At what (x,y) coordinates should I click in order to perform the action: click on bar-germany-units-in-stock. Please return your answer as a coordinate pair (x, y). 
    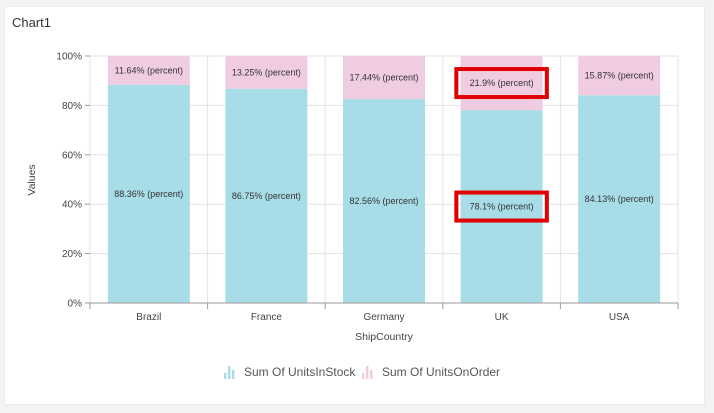
    Looking at the image, I should click on (384, 201).